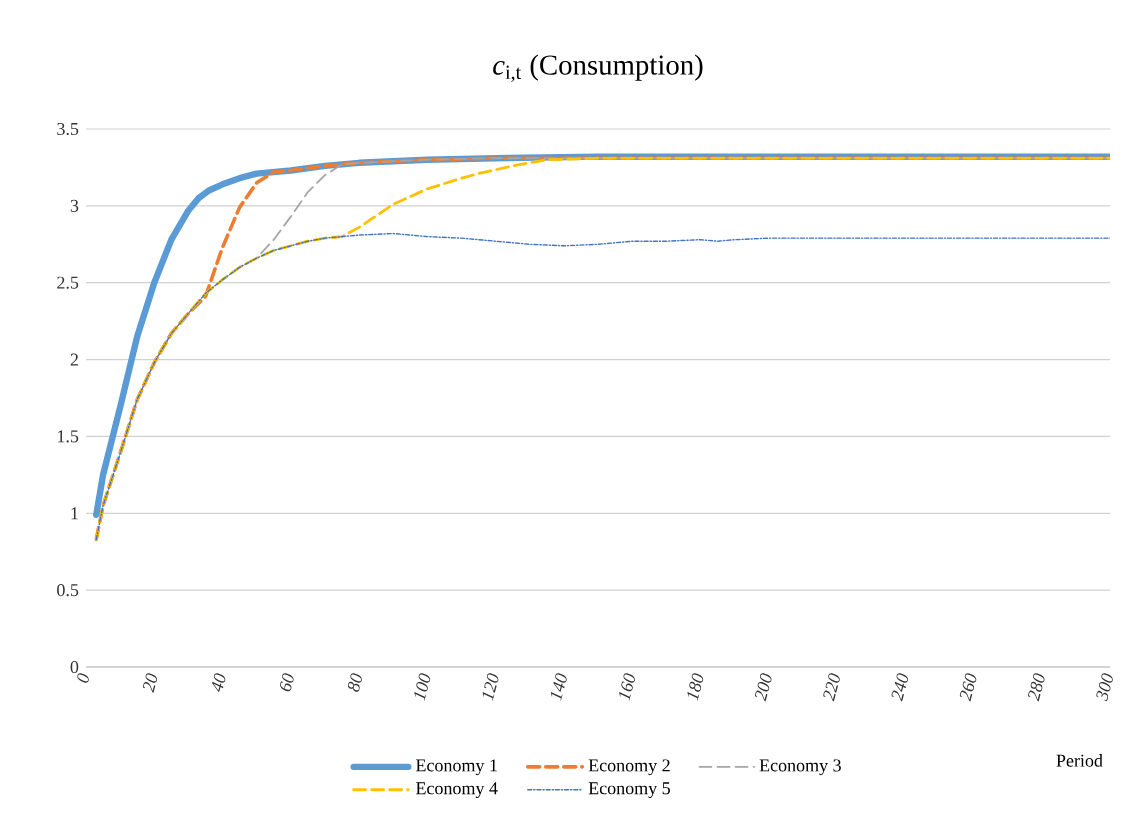 The height and width of the screenshot is (836, 1134). I want to click on x-tick-label: 120, so click(490, 687).